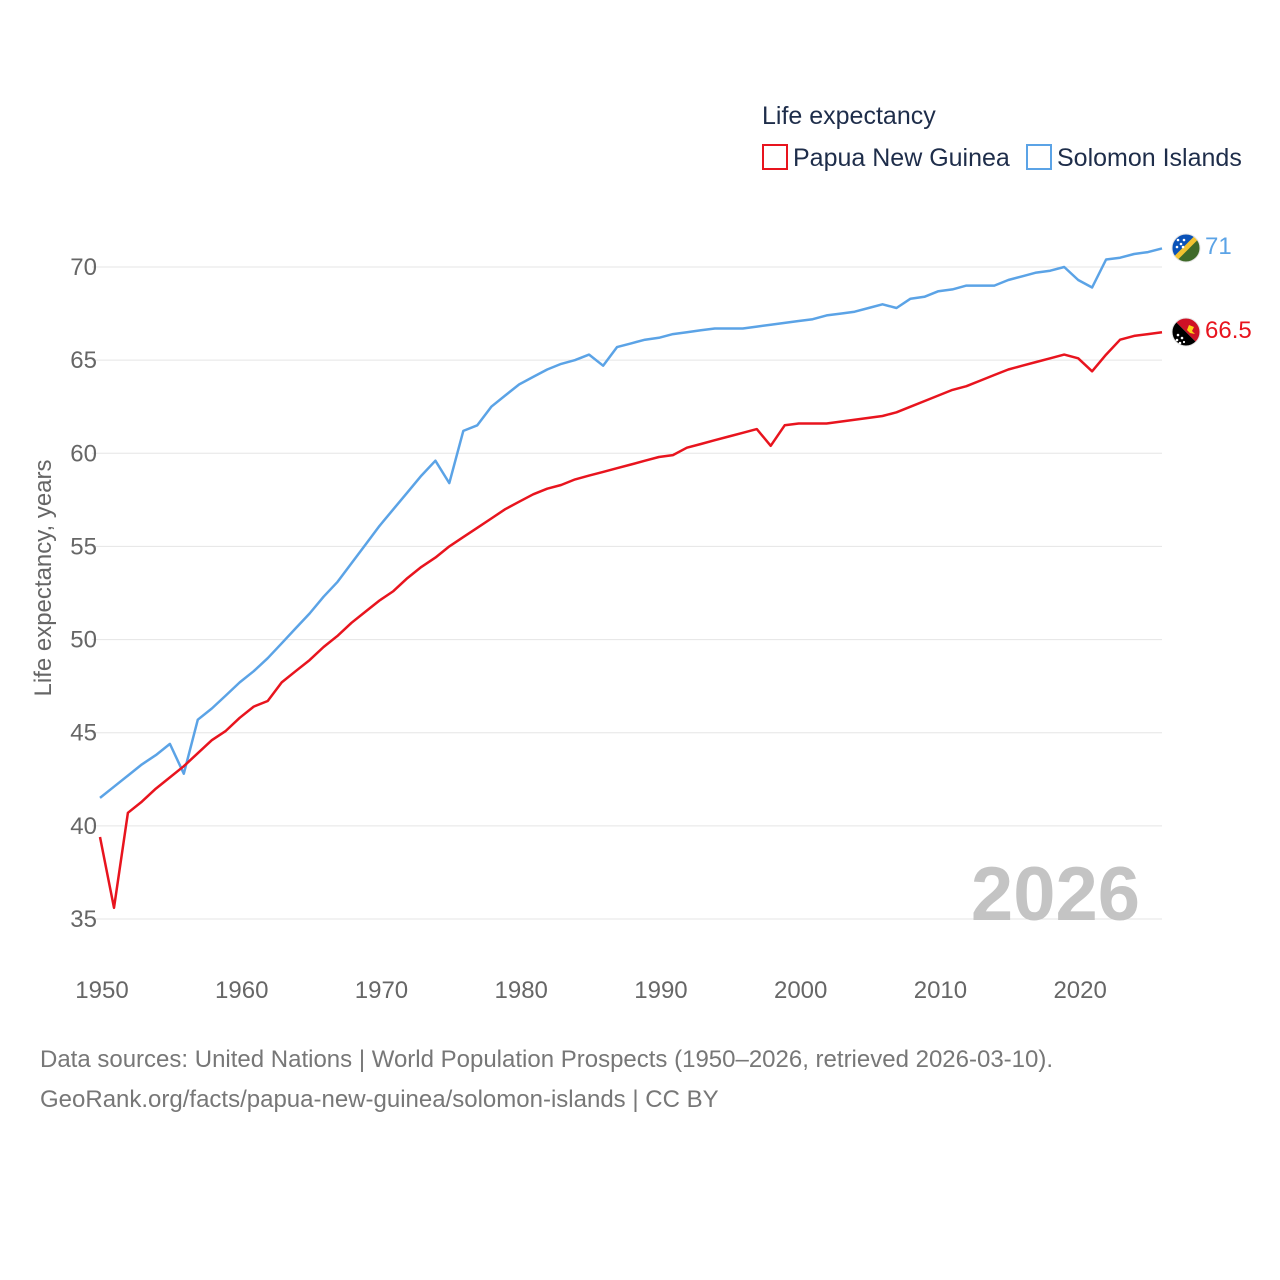 This screenshot has width=1280, height=1280. What do you see at coordinates (241, 990) in the screenshot?
I see `x-tick-label: 1960` at bounding box center [241, 990].